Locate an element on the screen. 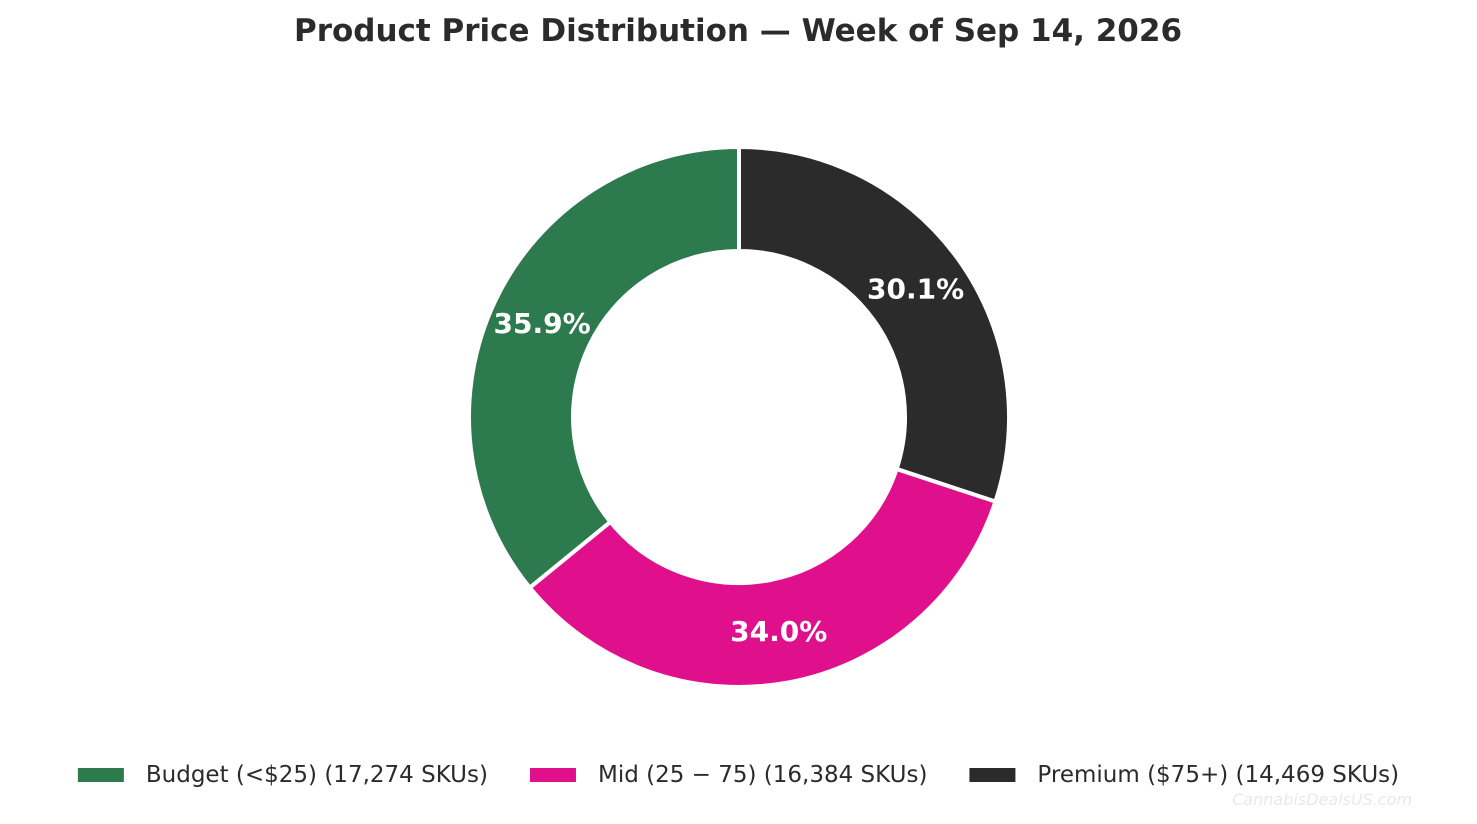 Image resolution: width=1477 pixels, height=824 pixels. slice-labels: 35.9% 34.0% 30.1% is located at coordinates (728, 460).